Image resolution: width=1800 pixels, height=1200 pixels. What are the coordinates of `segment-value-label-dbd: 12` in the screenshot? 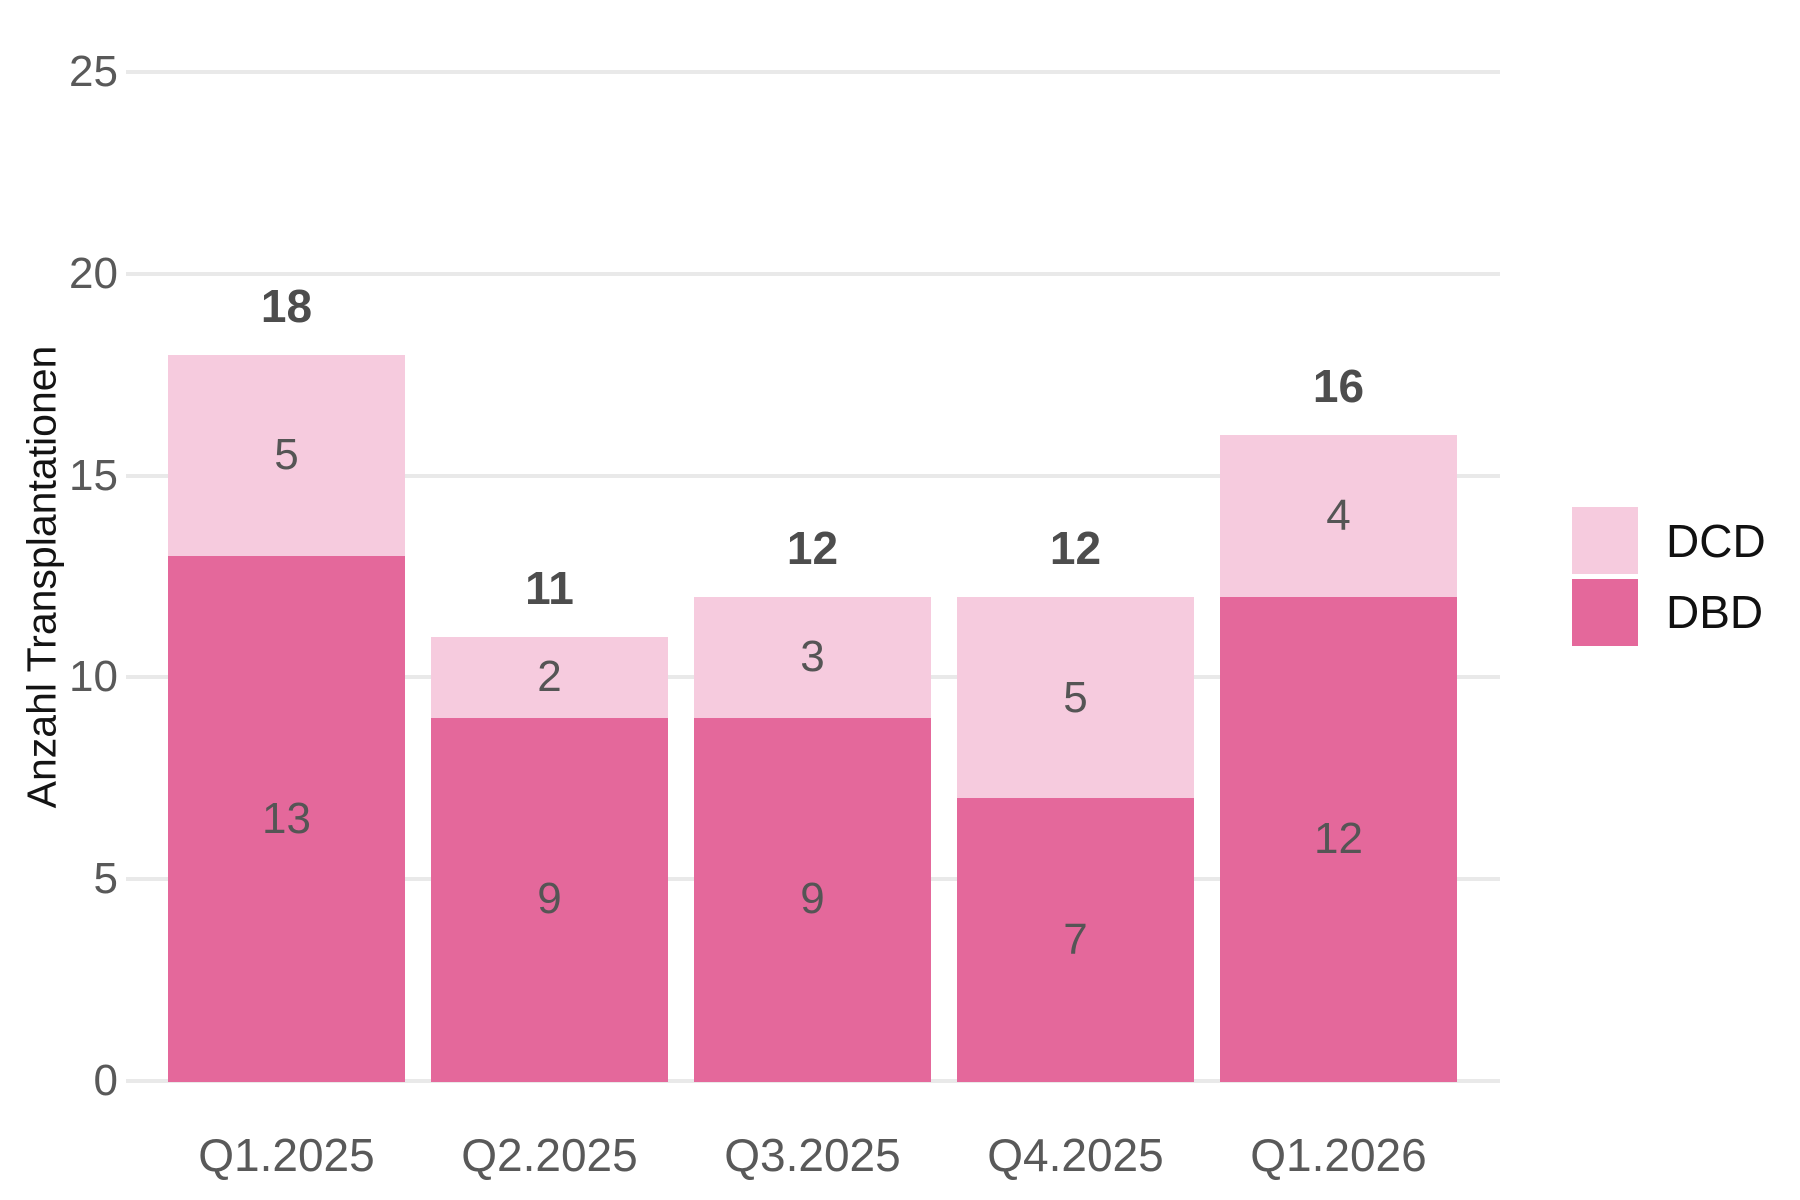 It's located at (1338, 838).